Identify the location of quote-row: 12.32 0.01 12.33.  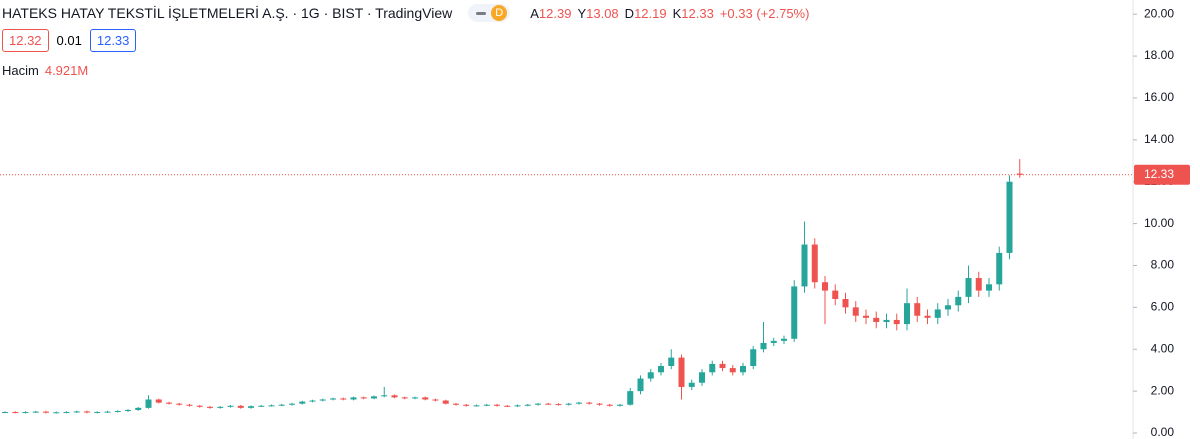
(69, 40).